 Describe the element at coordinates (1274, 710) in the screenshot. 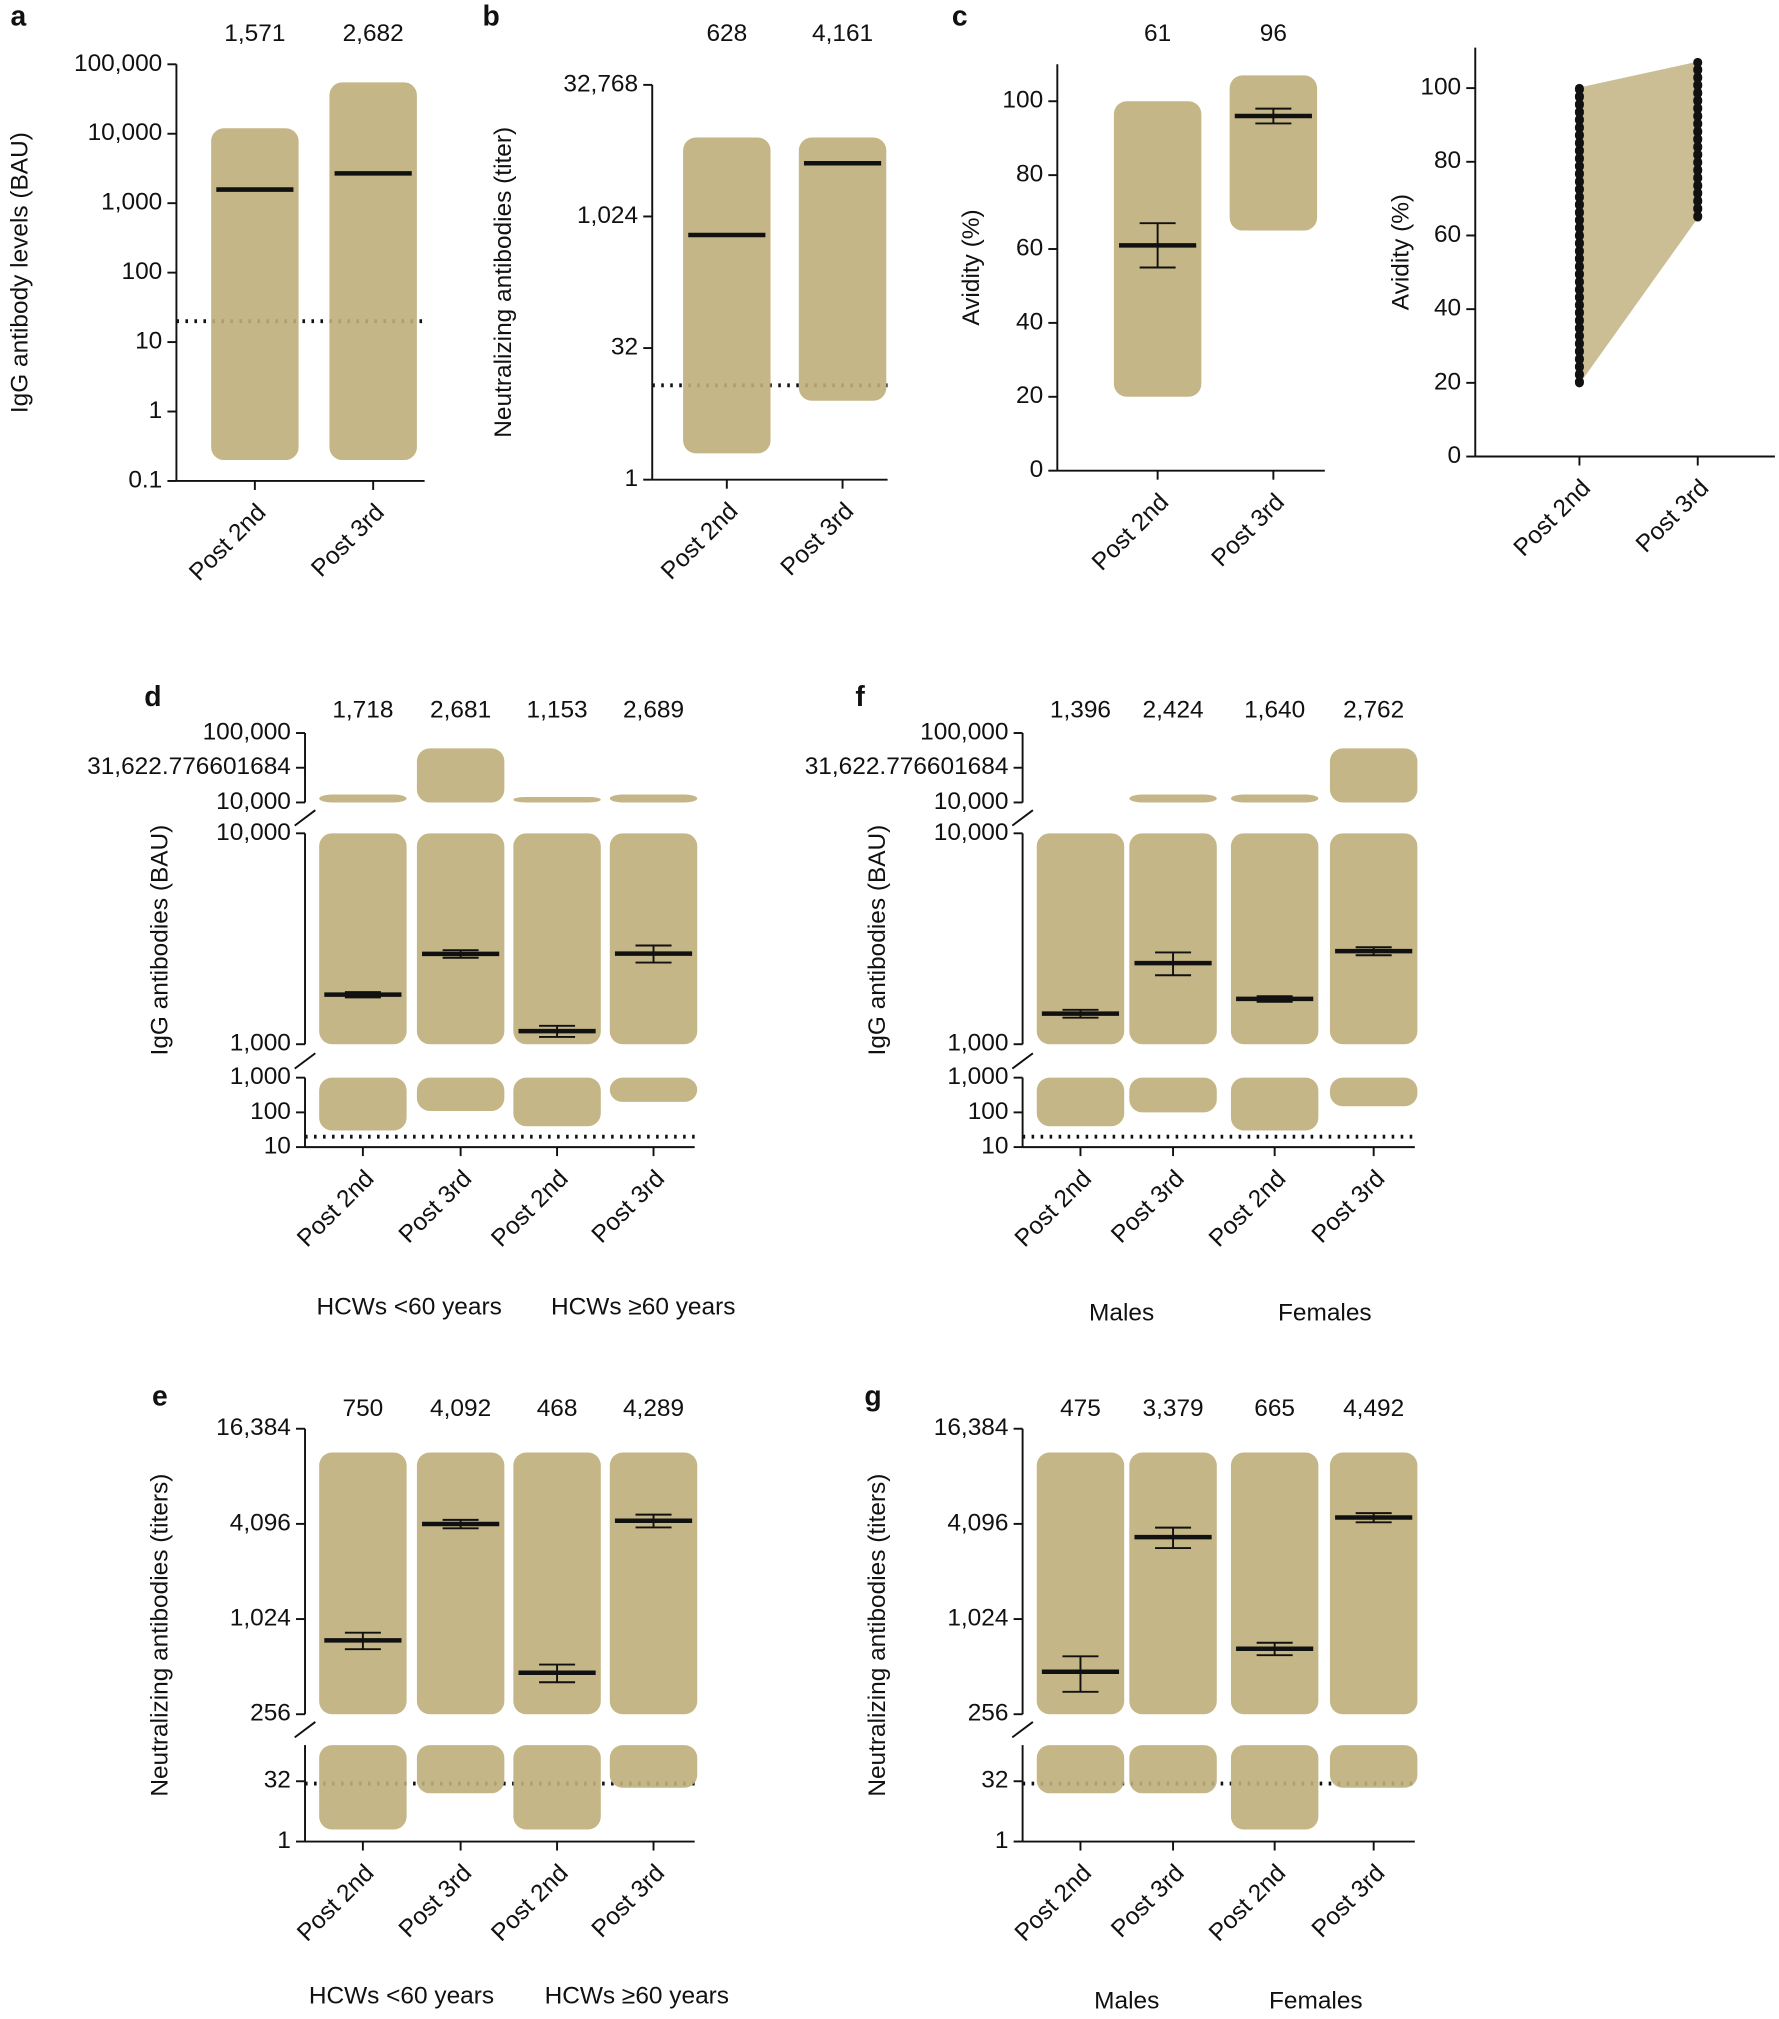

I see `mean-label: 1,640` at that location.